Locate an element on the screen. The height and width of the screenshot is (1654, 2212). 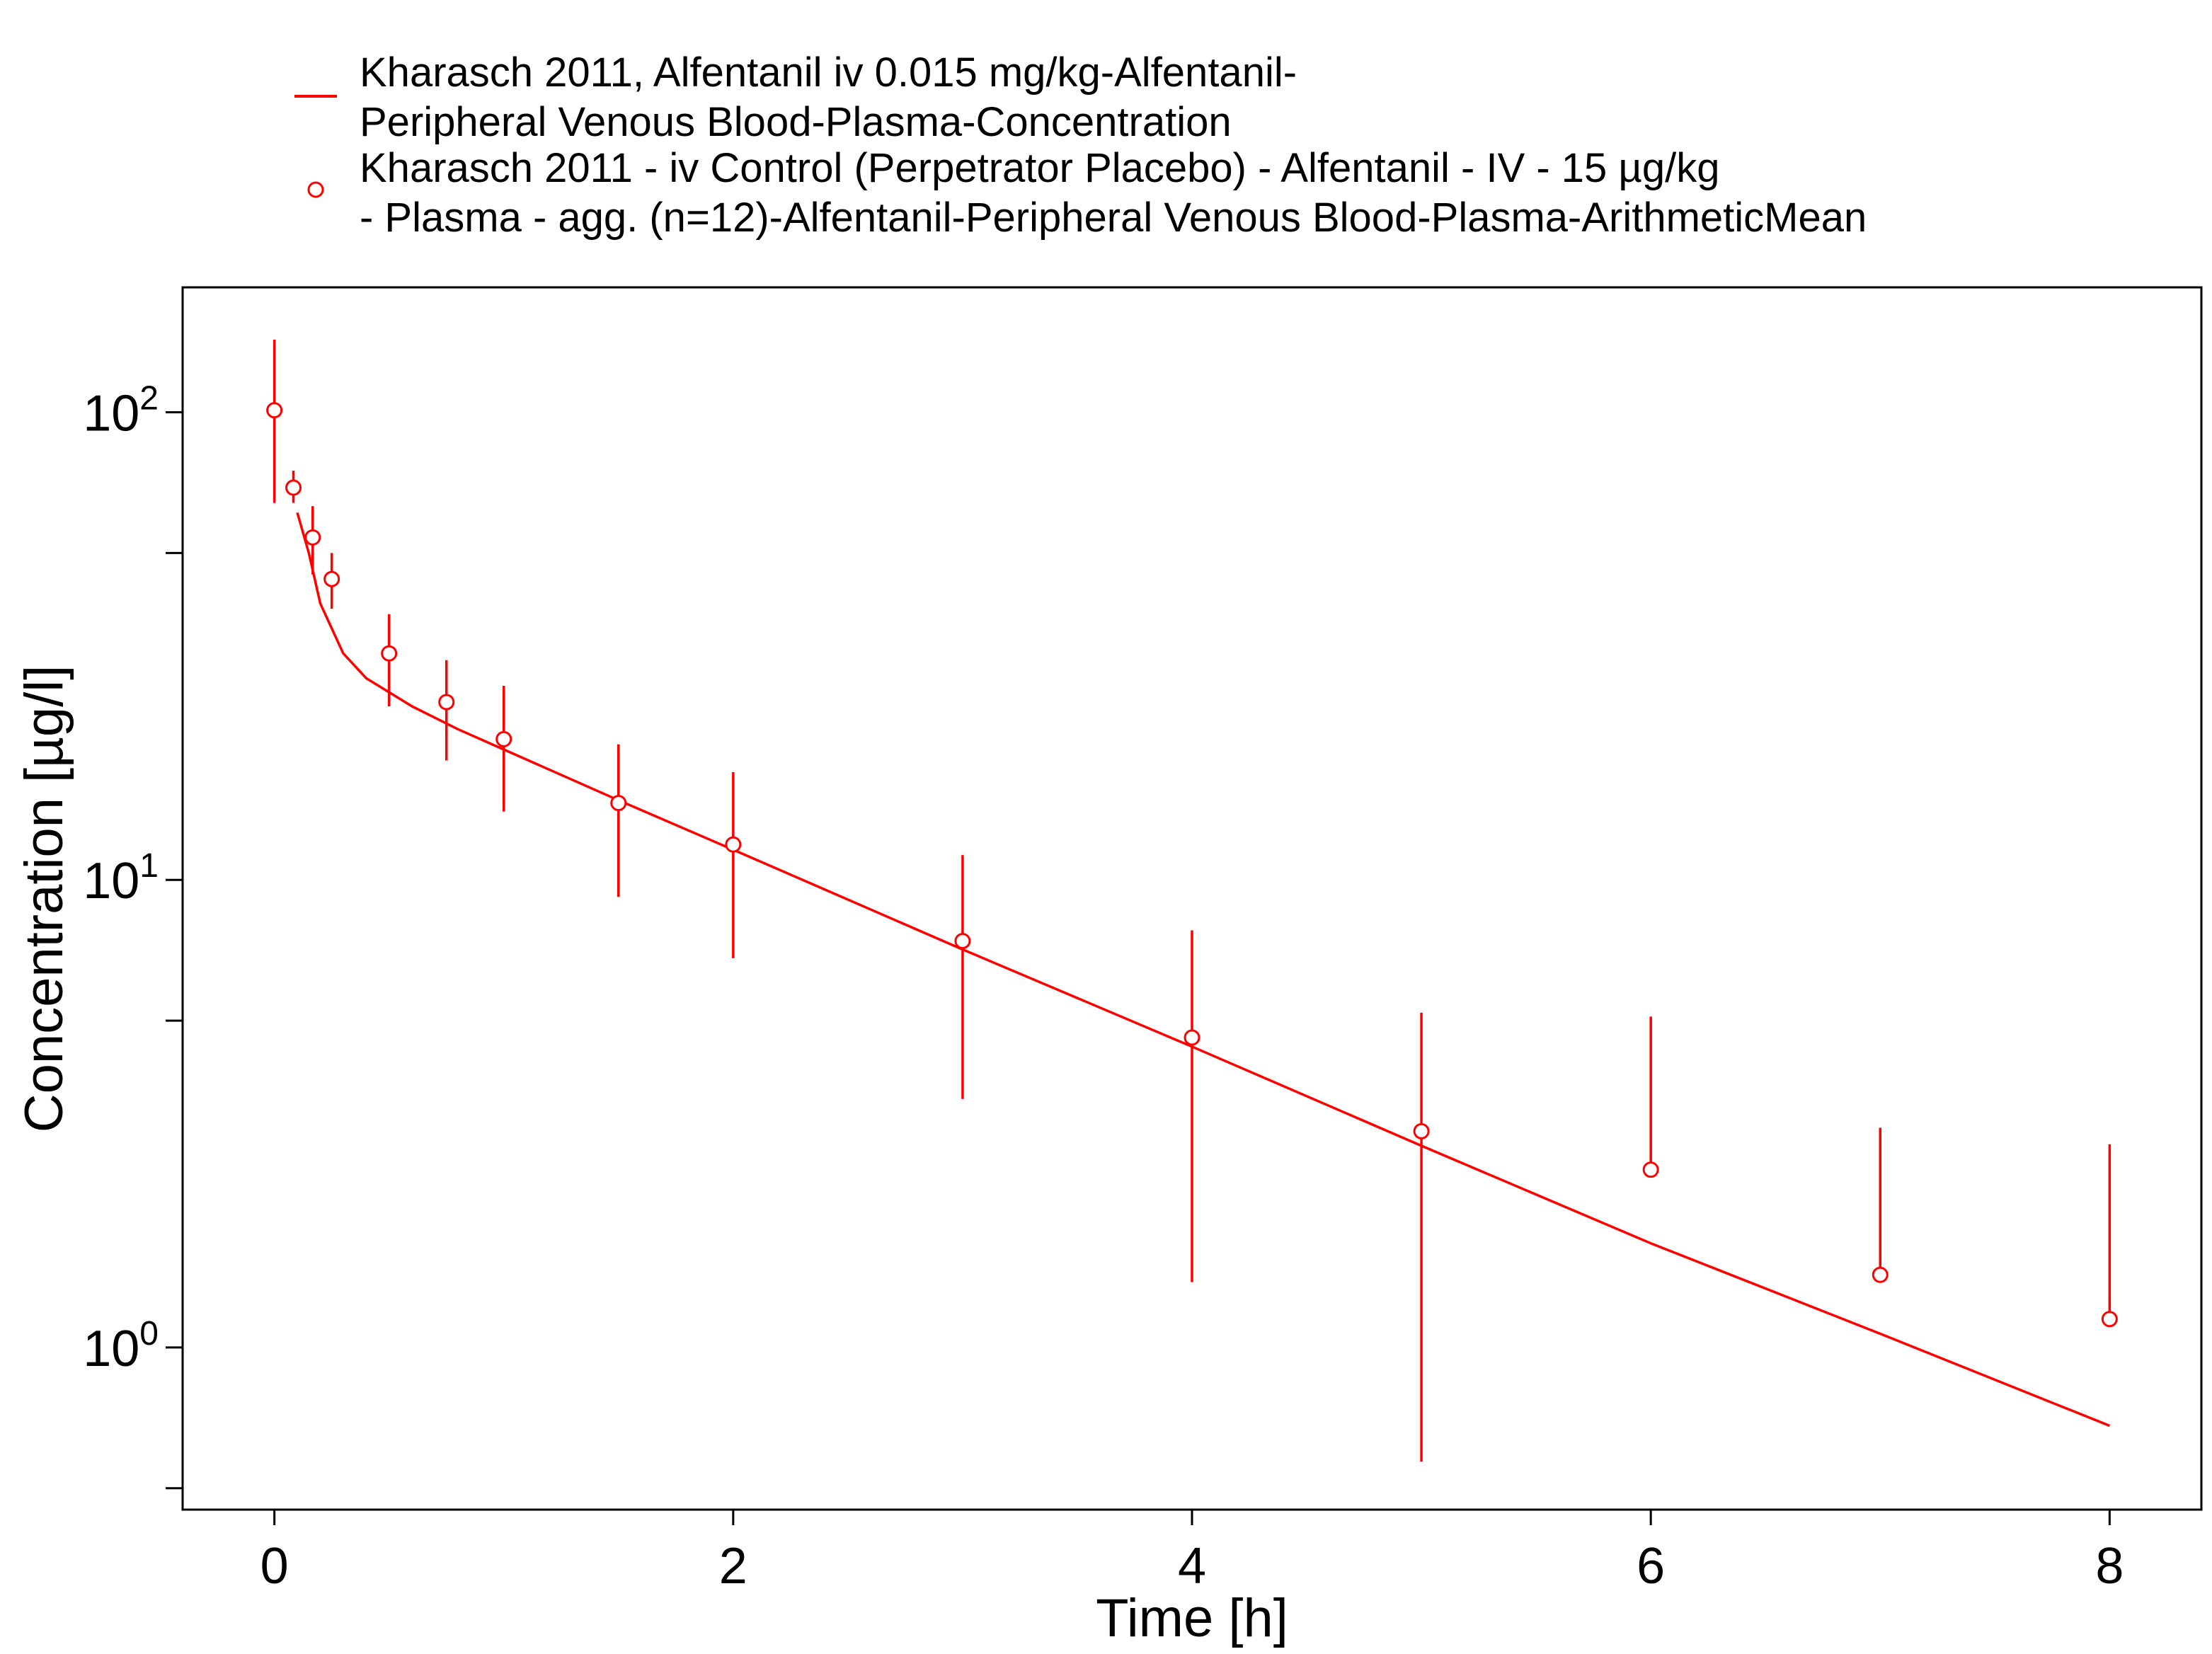
x-axis: 0 2 4 6 8 is located at coordinates (1192, 1552).